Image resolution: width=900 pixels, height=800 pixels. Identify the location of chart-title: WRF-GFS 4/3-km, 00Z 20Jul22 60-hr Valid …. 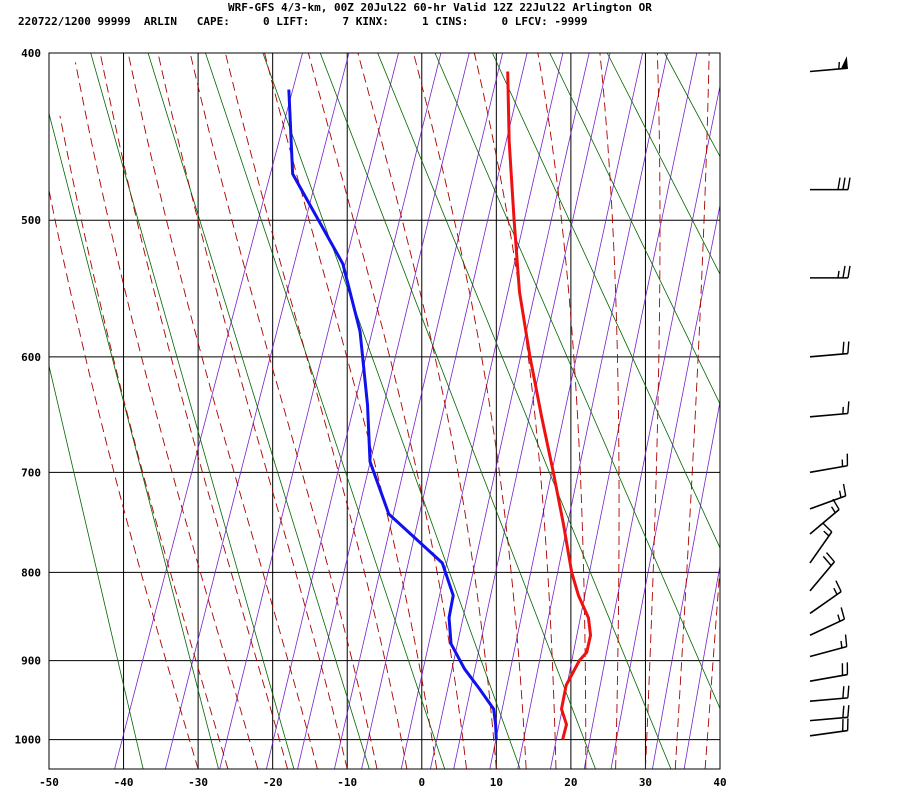
(440, 7).